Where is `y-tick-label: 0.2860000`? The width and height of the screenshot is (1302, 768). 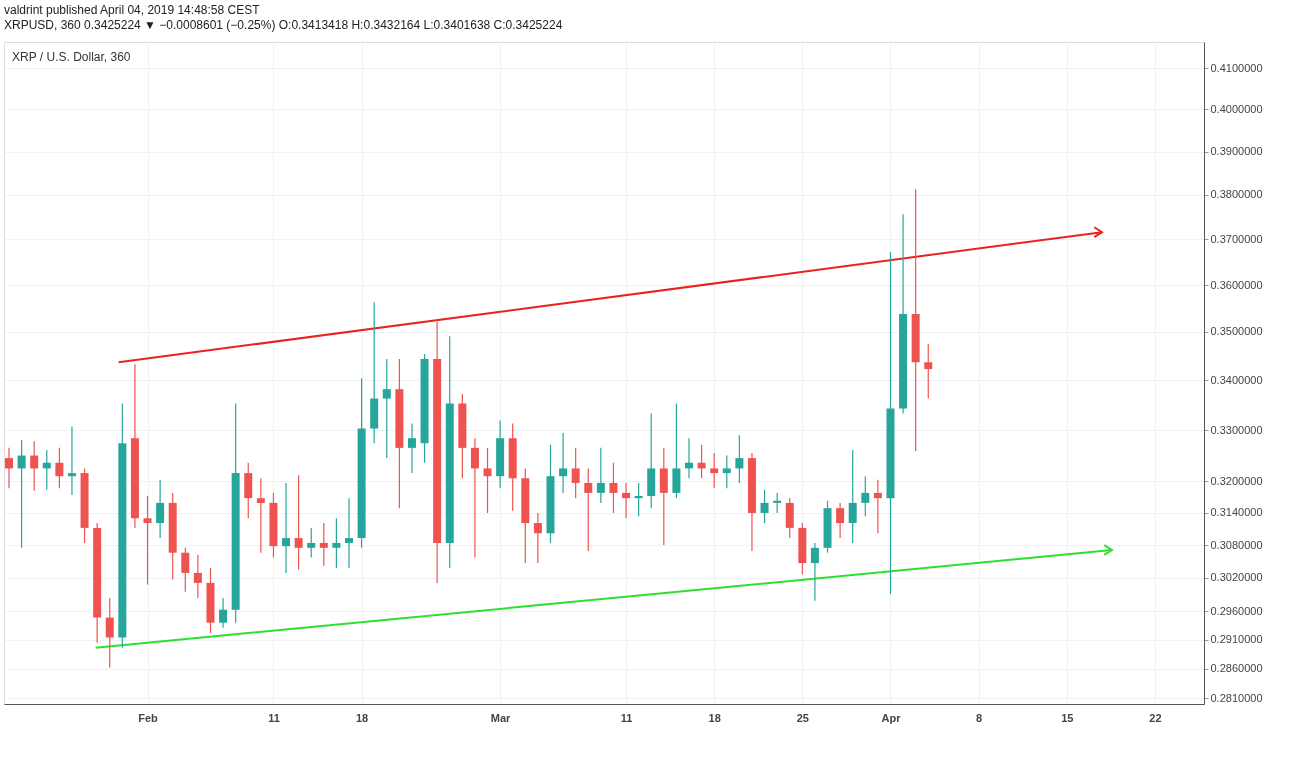
y-tick-label: 0.2860000 is located at coordinates (1236, 668).